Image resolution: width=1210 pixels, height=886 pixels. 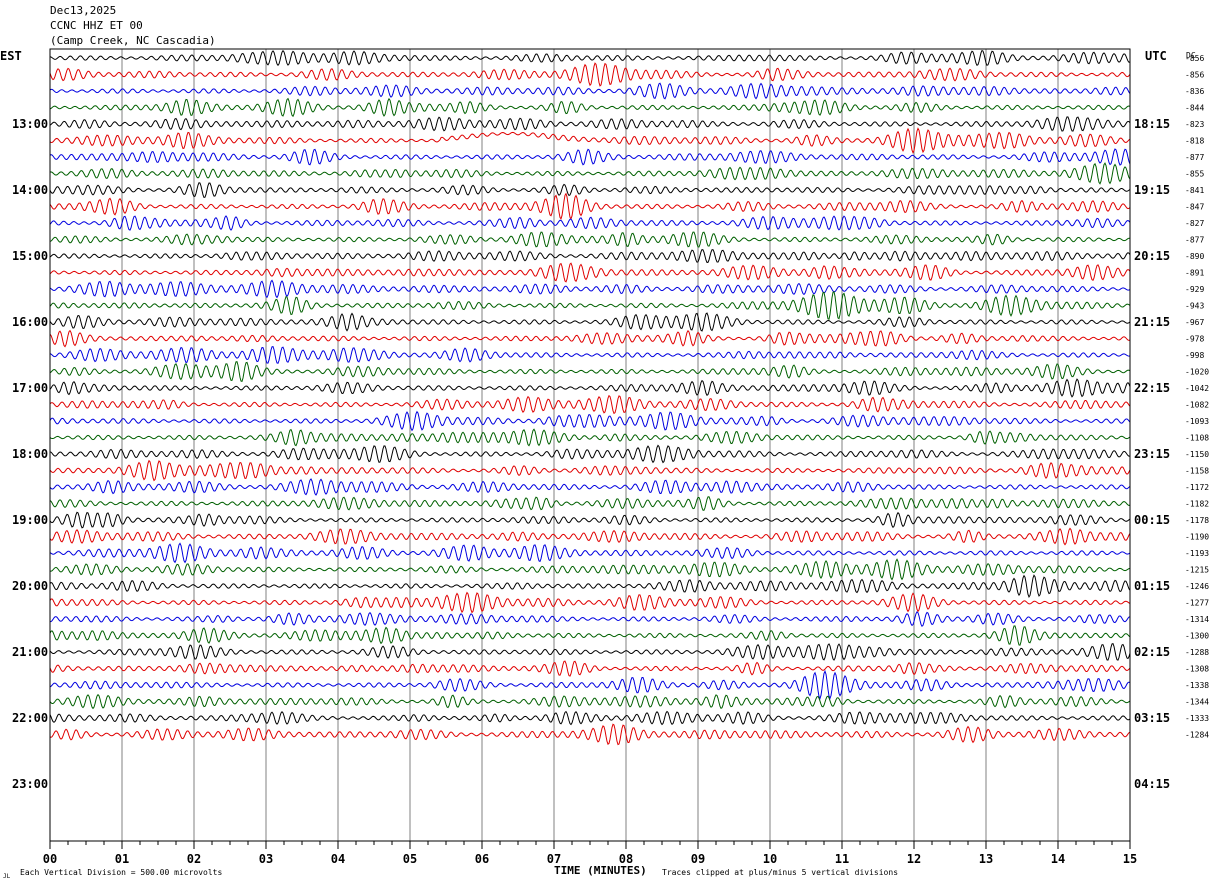 I want to click on hour-label-left: 21:00, so click(x=30, y=652).